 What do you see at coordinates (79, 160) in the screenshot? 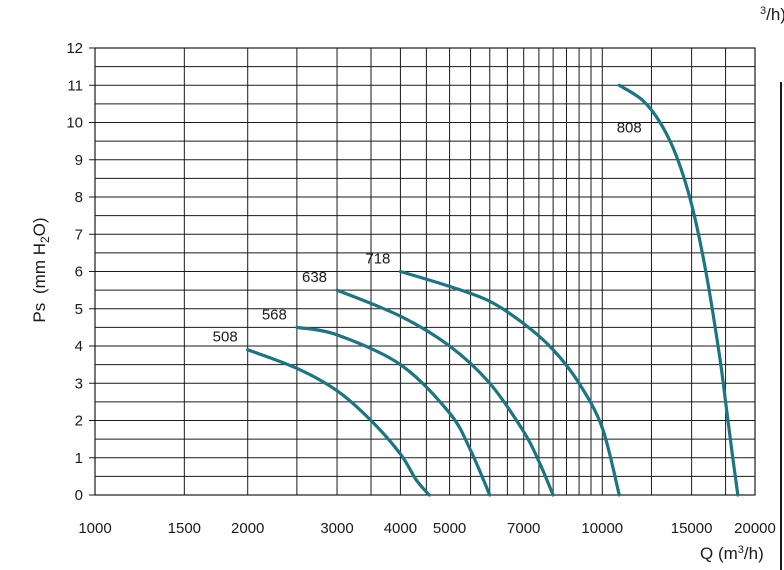
I see `y-tick-label: 9` at bounding box center [79, 160].